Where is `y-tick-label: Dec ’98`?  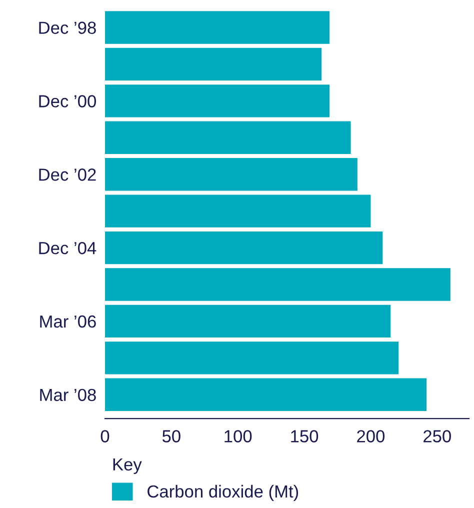
y-tick-label: Dec ’98 is located at coordinates (67, 28).